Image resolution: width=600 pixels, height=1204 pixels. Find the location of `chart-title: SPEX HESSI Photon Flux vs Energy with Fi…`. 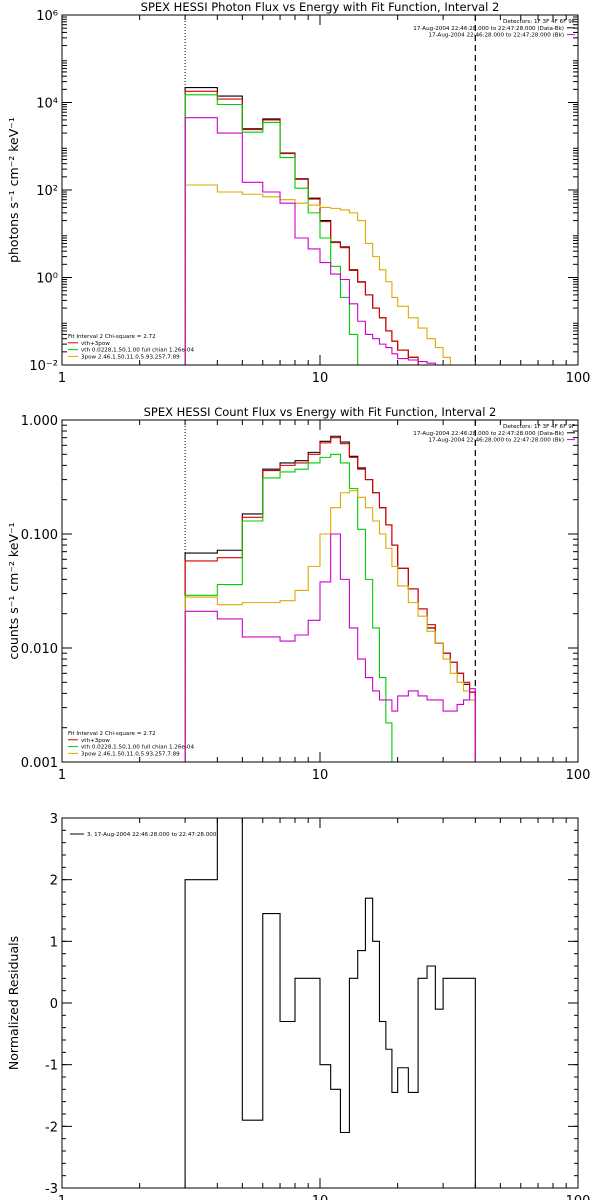

chart-title: SPEX HESSI Photon Flux vs Energy with Fi… is located at coordinates (320, 7).